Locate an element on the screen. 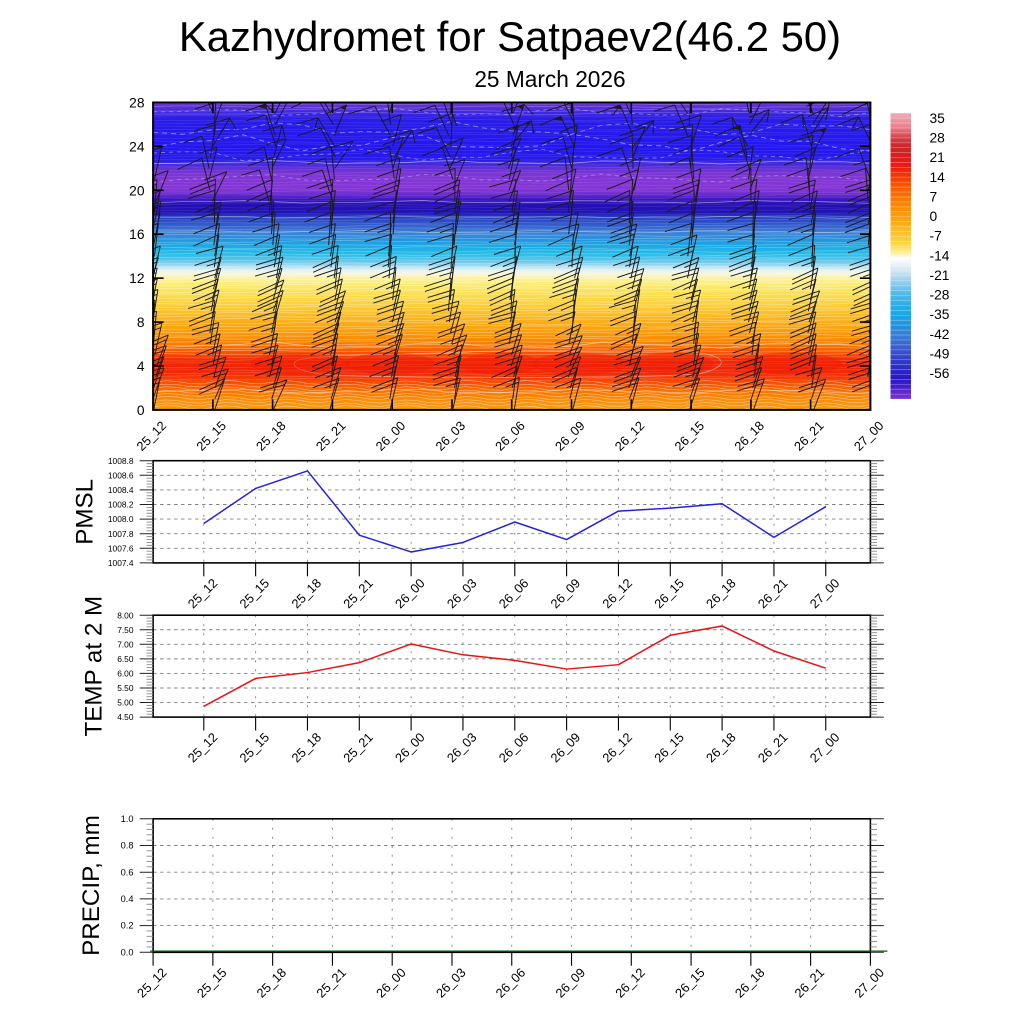 Image resolution: width=1024 pixels, height=1024 pixels. svg-text: -21 is located at coordinates (940, 275).